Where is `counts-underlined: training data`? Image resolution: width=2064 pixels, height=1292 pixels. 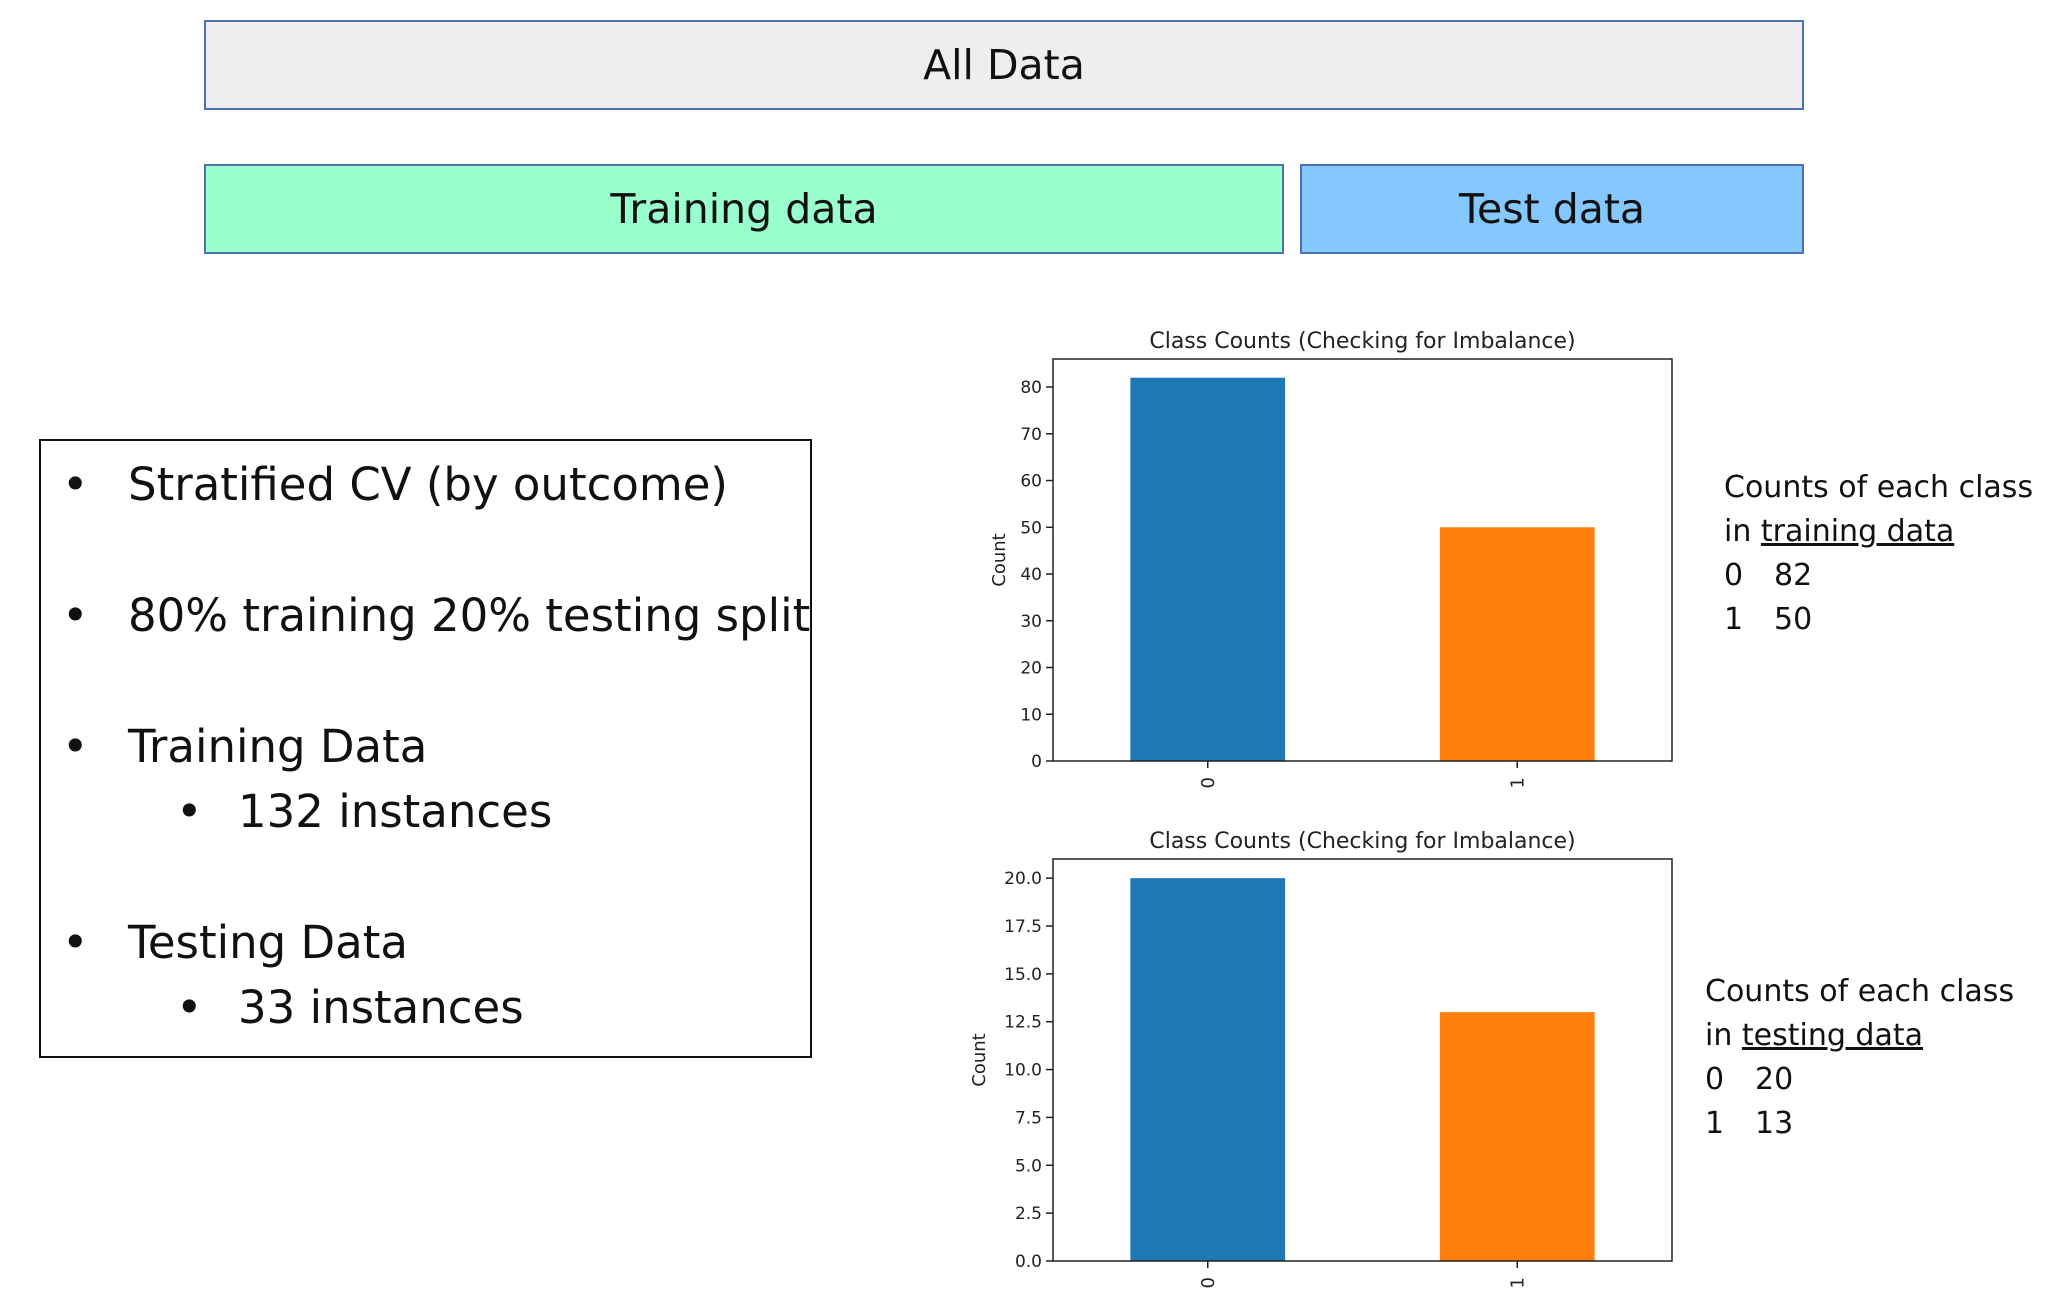
counts-underlined: training data is located at coordinates (1857, 531).